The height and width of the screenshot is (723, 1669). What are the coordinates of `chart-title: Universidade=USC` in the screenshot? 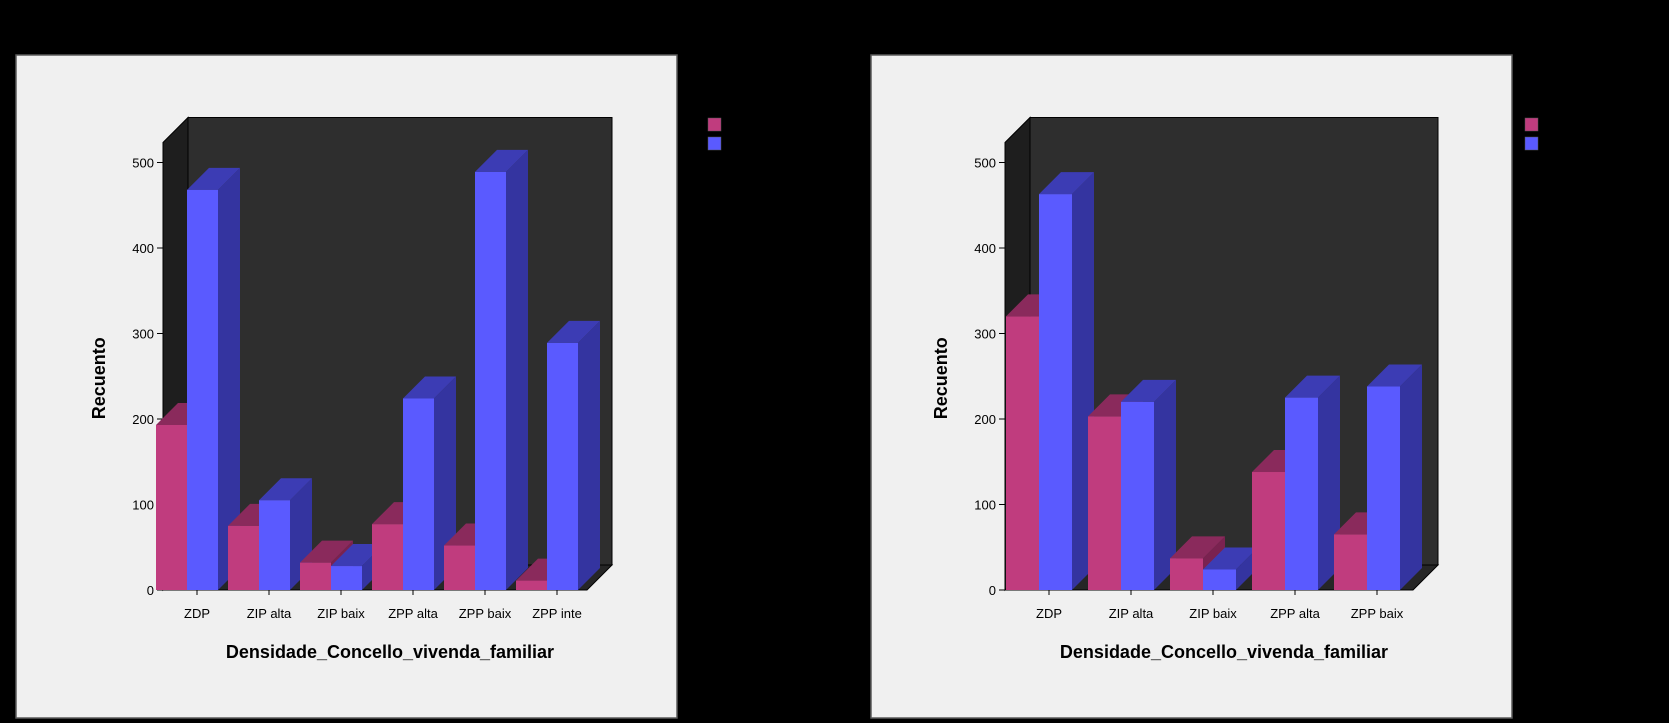 It's located at (465, 31).